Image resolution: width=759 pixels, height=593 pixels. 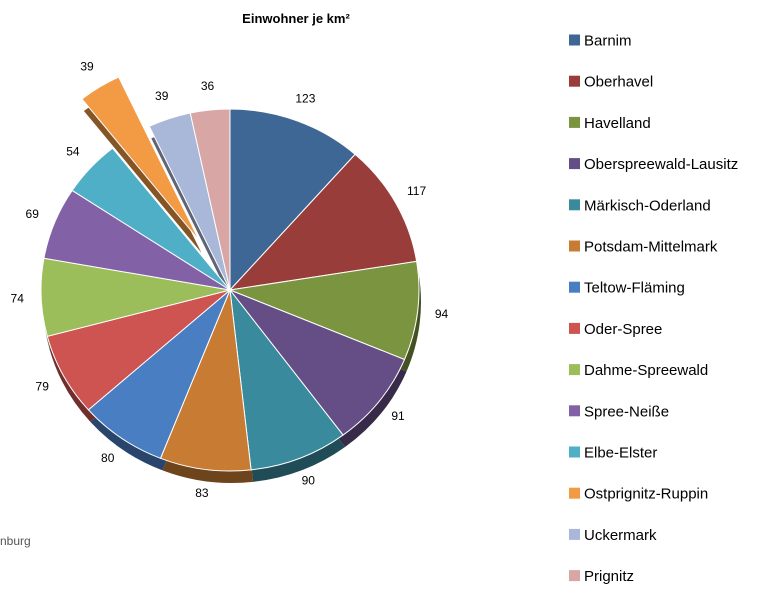 What do you see at coordinates (305, 98) in the screenshot?
I see `data-label: 123` at bounding box center [305, 98].